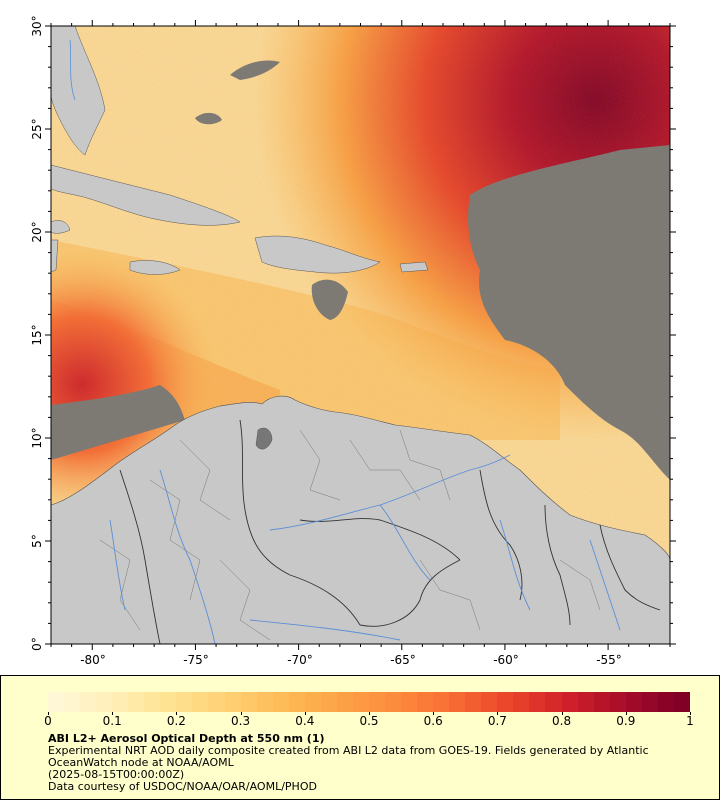 This screenshot has height=800, width=720. What do you see at coordinates (305, 721) in the screenshot?
I see `colorbar-tick-label: 0.4` at bounding box center [305, 721].